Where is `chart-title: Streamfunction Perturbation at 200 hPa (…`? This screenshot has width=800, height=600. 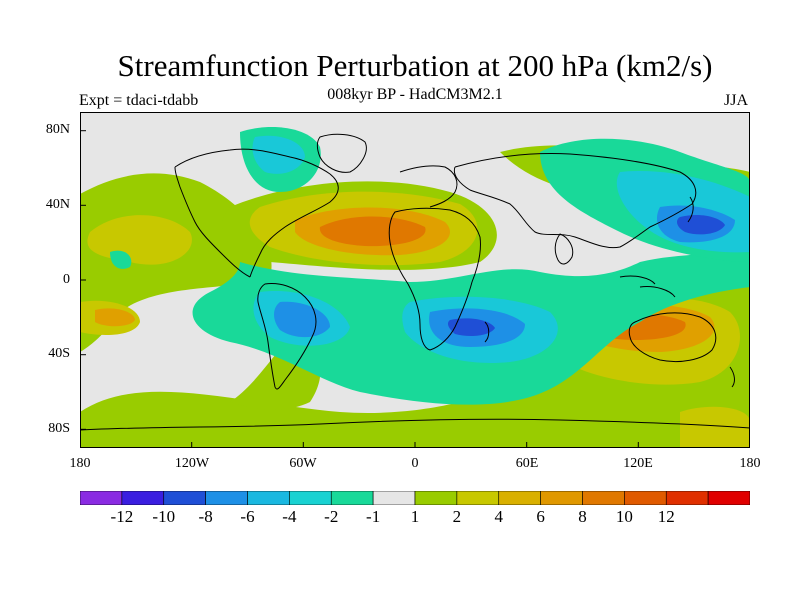
chart-title: Streamfunction Perturbation at 200 hPa (… is located at coordinates (415, 65).